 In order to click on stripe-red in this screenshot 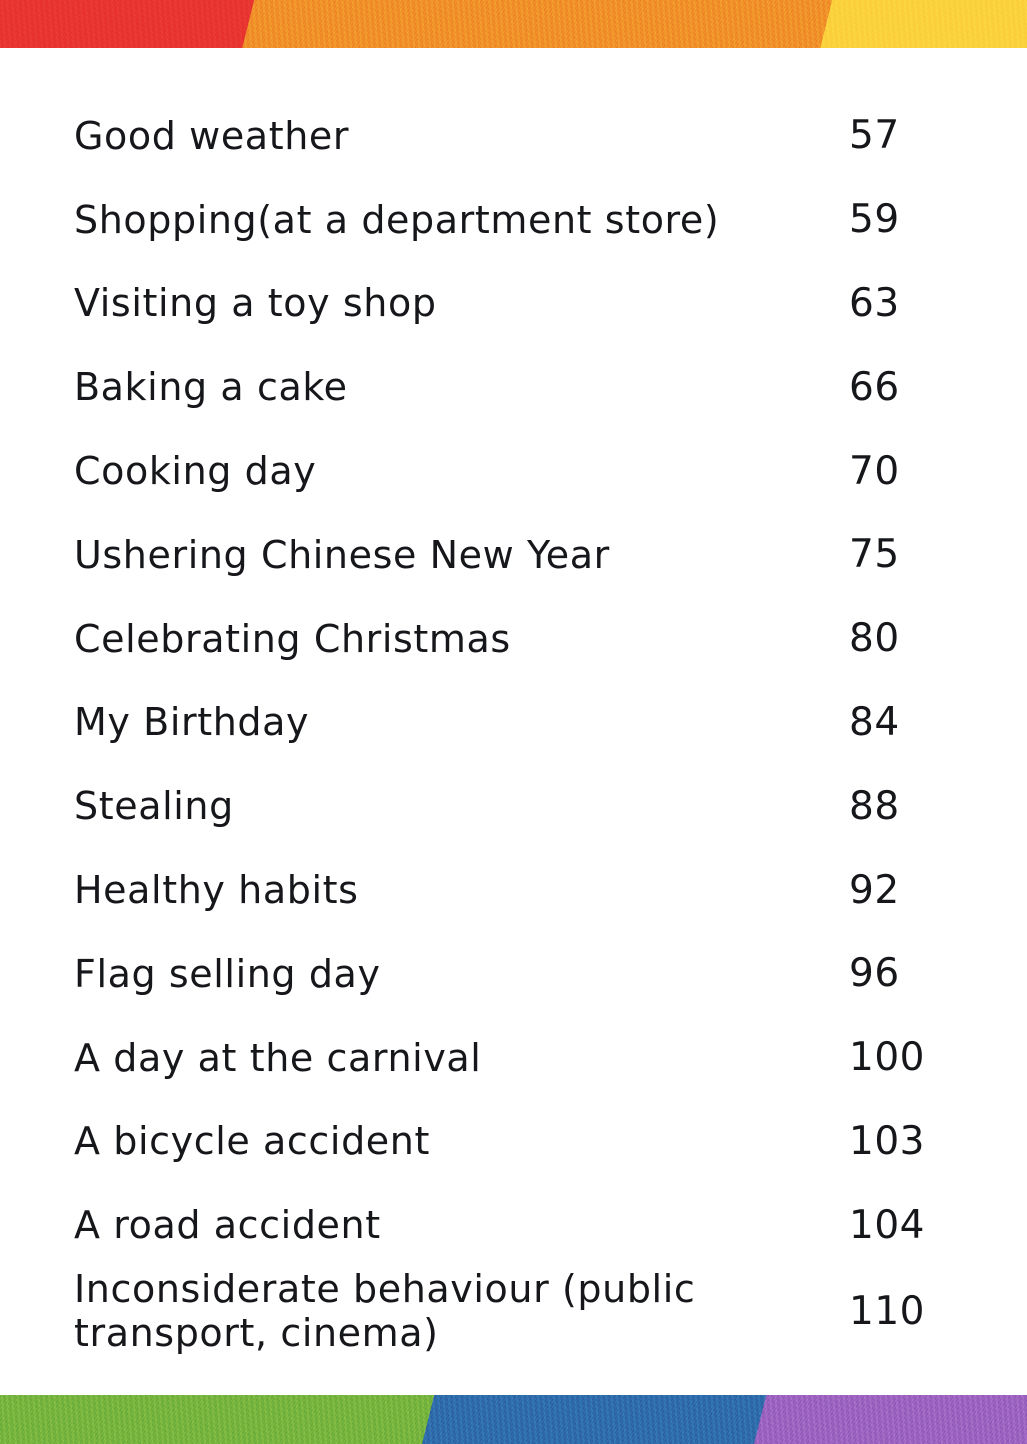, I will do `click(129, 24)`.